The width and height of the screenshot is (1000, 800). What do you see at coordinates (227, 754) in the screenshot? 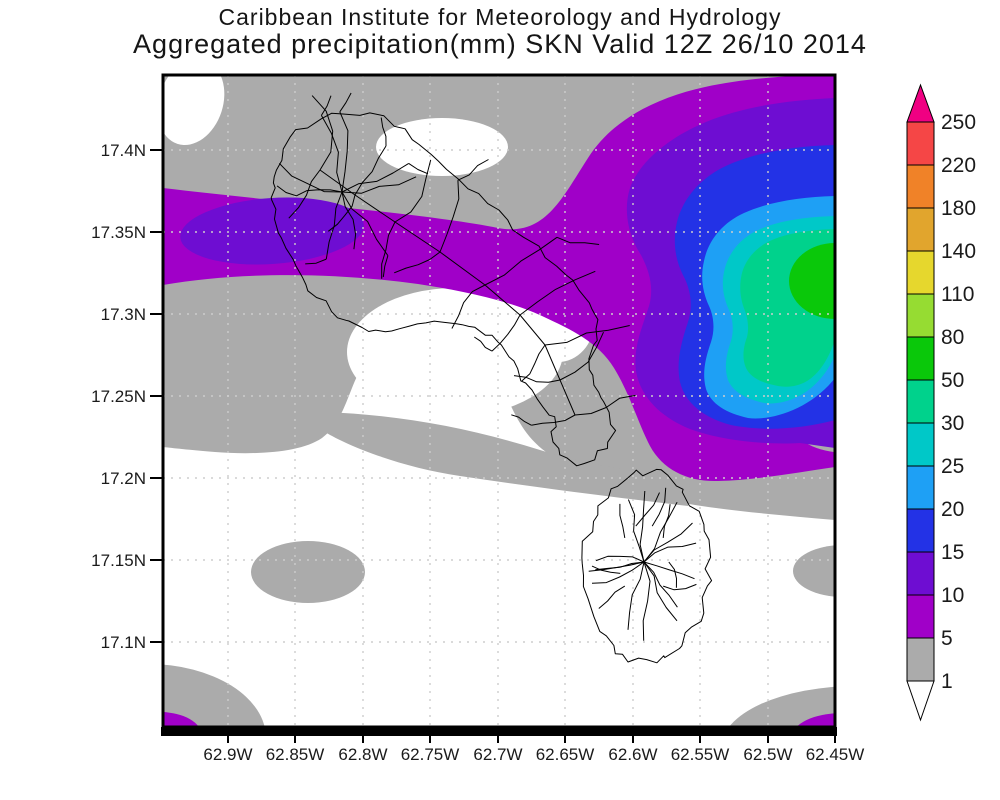
I see `x-tick-label: 62.9W` at bounding box center [227, 754].